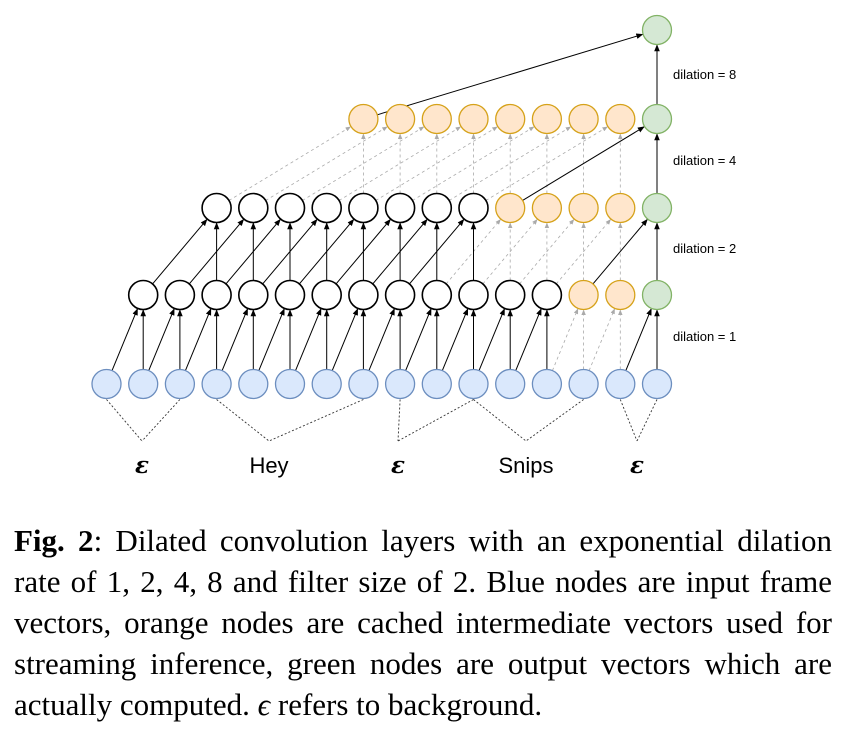 This screenshot has height=732, width=845. I want to click on figure-number: Fig. 2, so click(54, 540).